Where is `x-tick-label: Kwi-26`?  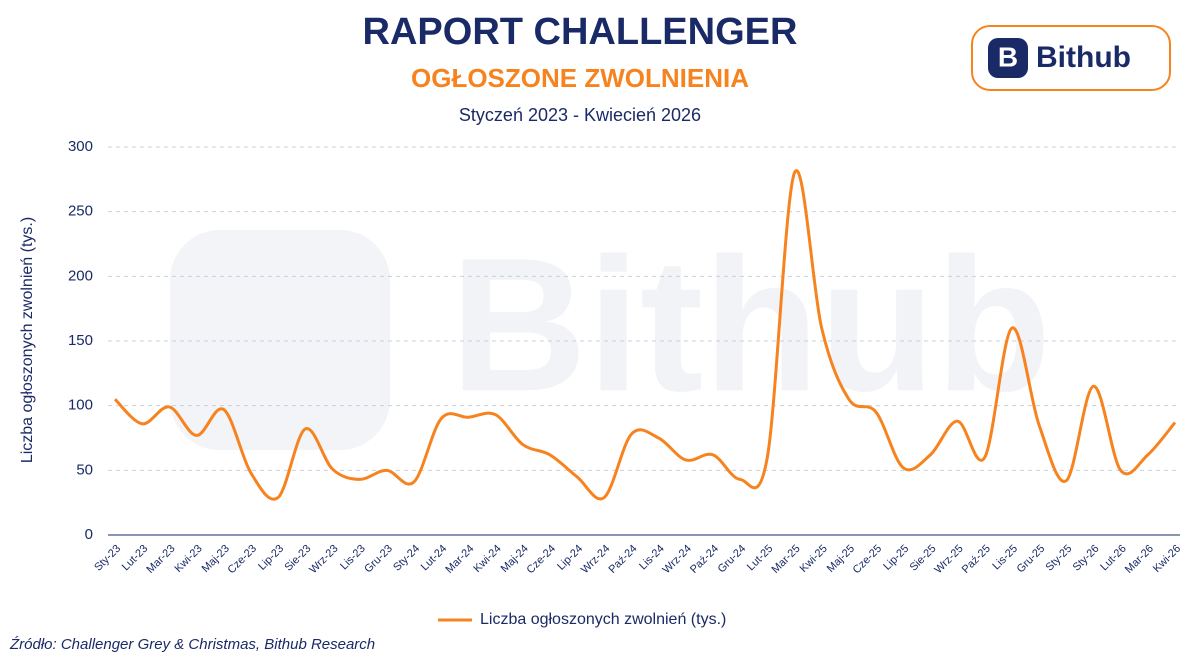
x-tick-label: Kwi-26 is located at coordinates (1167, 559).